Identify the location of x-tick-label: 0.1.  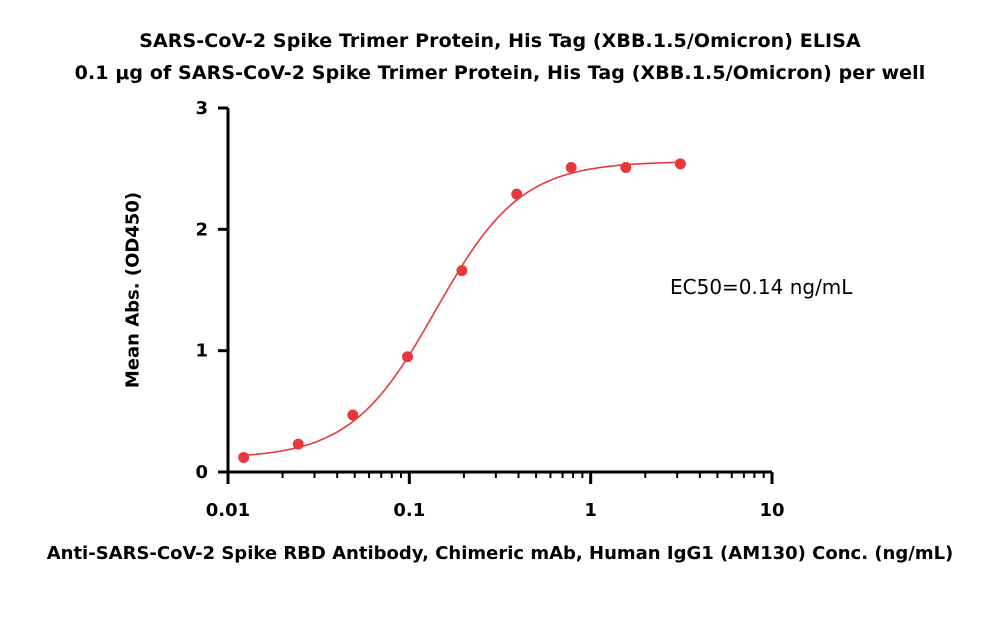
(409, 510).